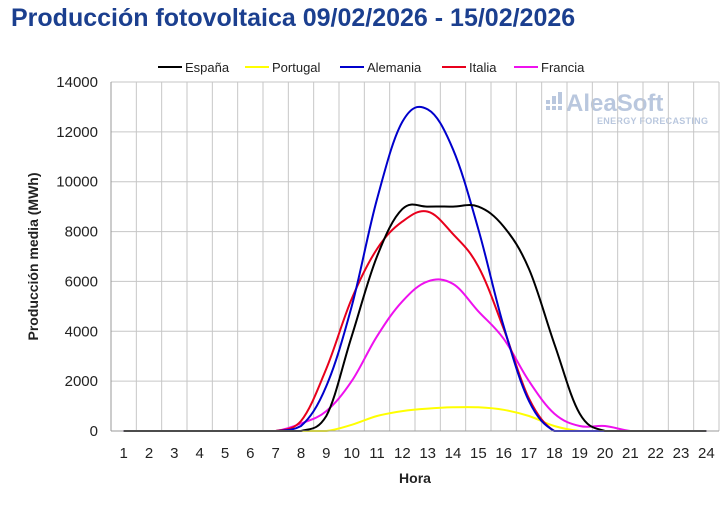 The height and width of the screenshot is (509, 727). What do you see at coordinates (81, 281) in the screenshot?
I see `y-tick-label: 6000` at bounding box center [81, 281].